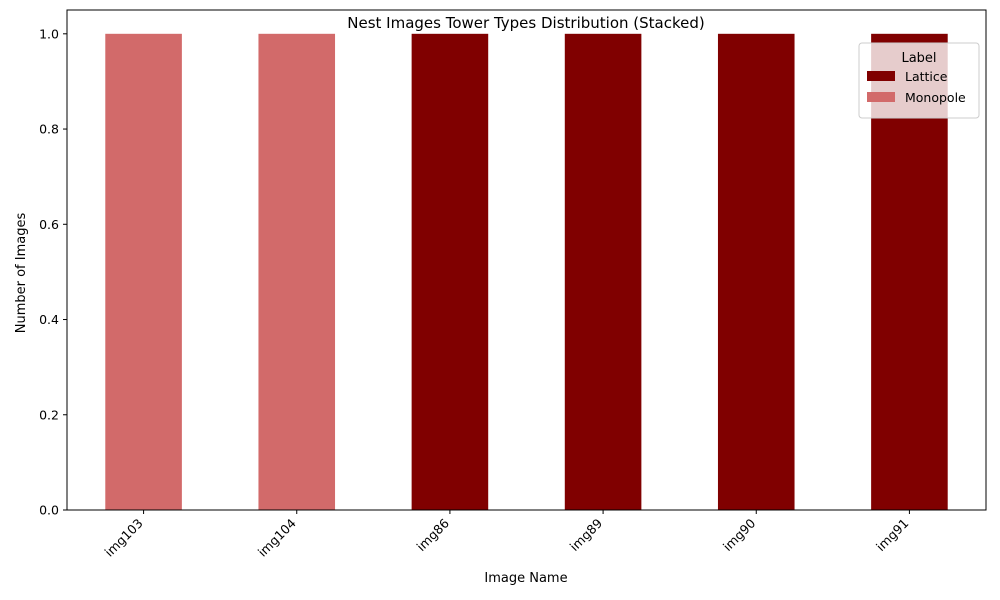 This screenshot has width=1000, height=600. I want to click on legend-title: Label, so click(918, 58).